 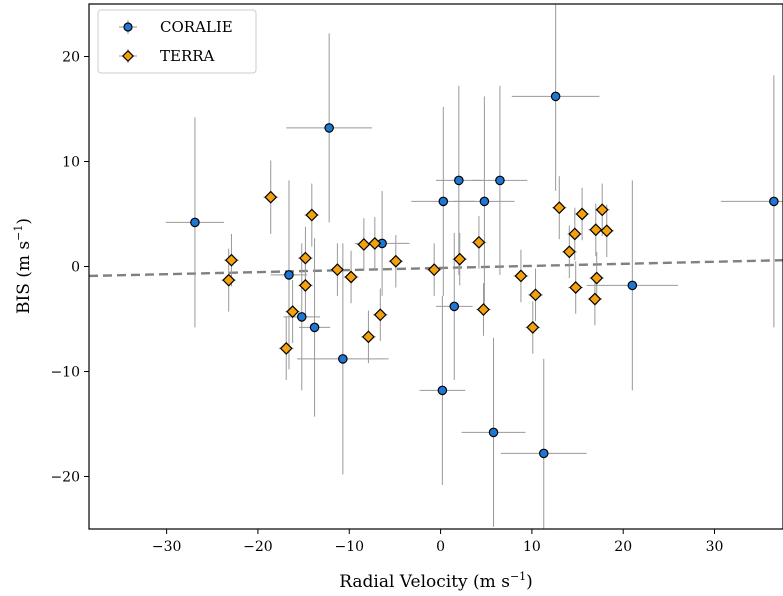 What do you see at coordinates (71, 163) in the screenshot?
I see `y-tick-label: 10` at bounding box center [71, 163].